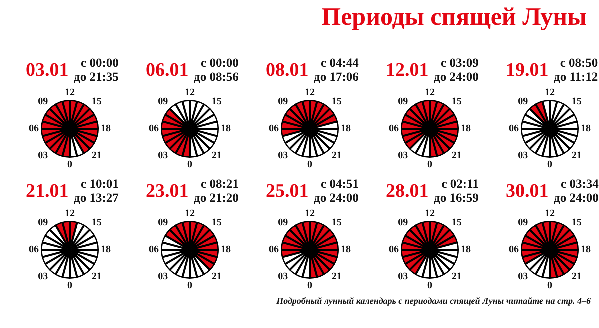 The image size is (599, 328). I want to click on text: с 04:44, so click(339, 63).